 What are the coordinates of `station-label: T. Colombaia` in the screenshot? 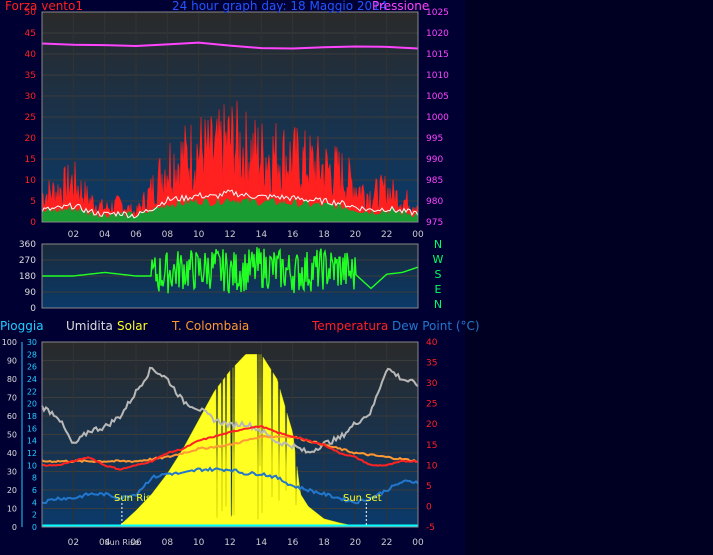 It's located at (211, 326).